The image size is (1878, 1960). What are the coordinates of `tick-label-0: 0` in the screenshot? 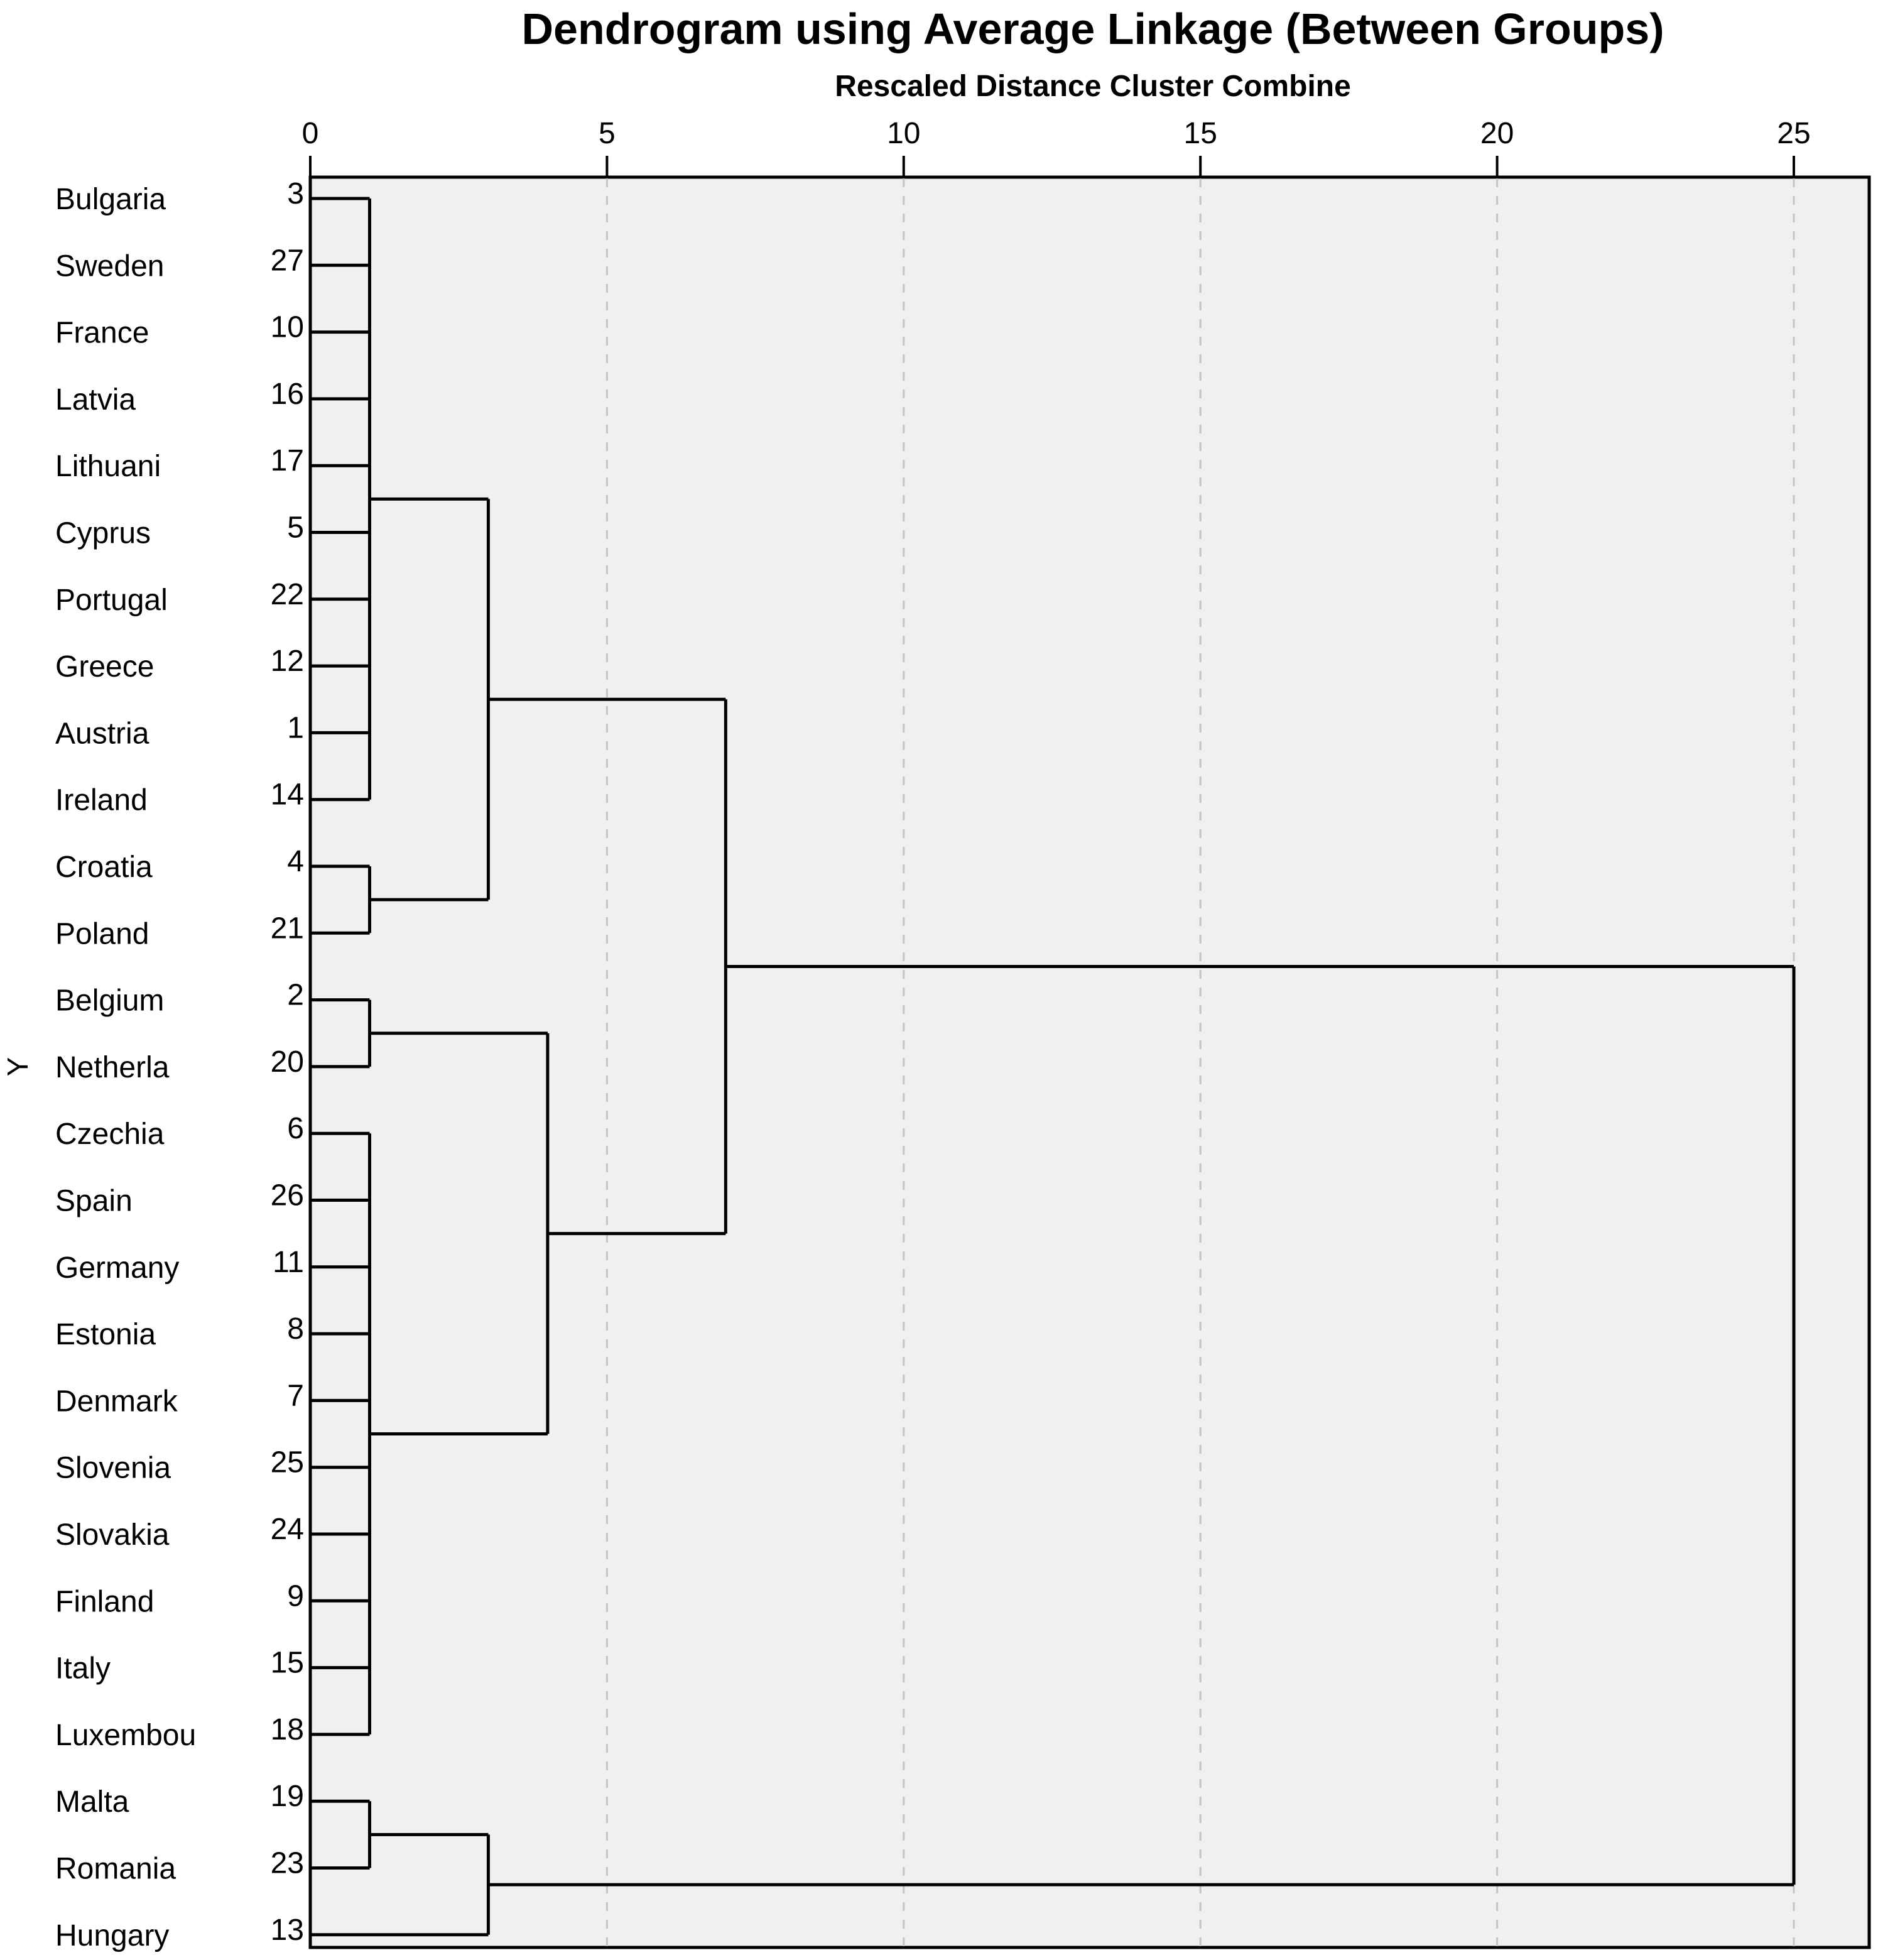 It's located at (310, 133).